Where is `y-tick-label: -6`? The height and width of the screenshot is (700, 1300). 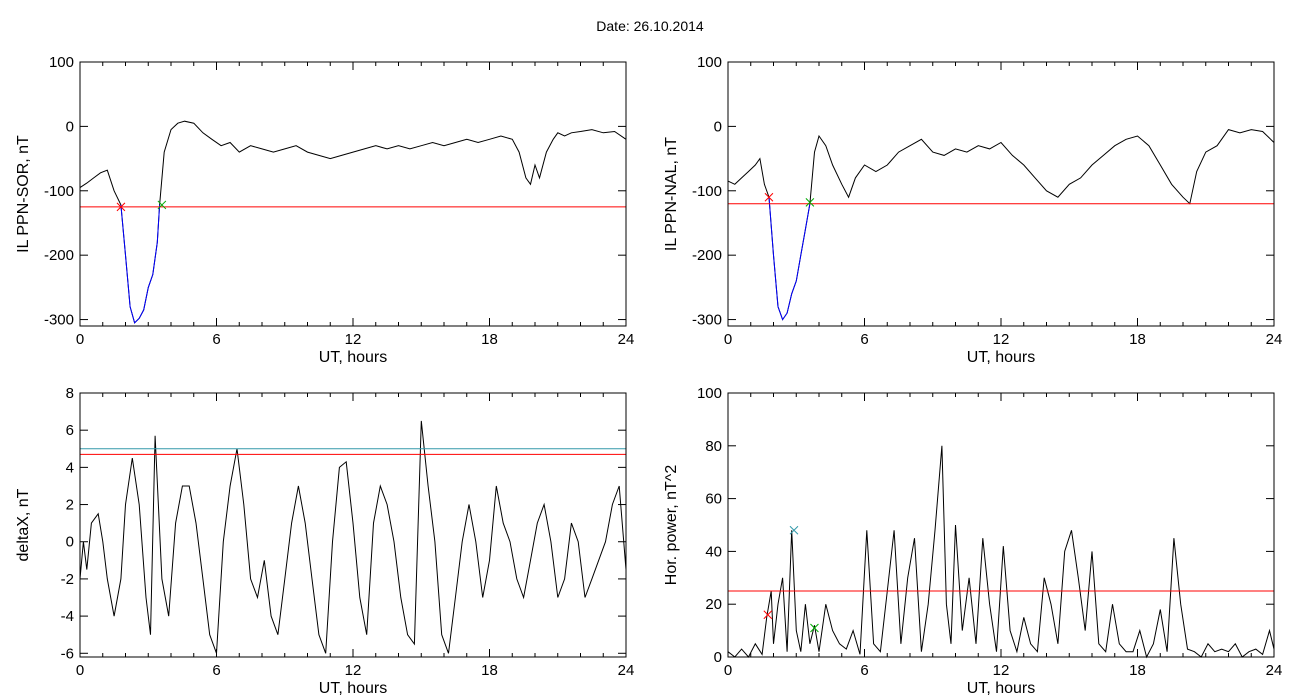
y-tick-label: -6 is located at coordinates (67, 653).